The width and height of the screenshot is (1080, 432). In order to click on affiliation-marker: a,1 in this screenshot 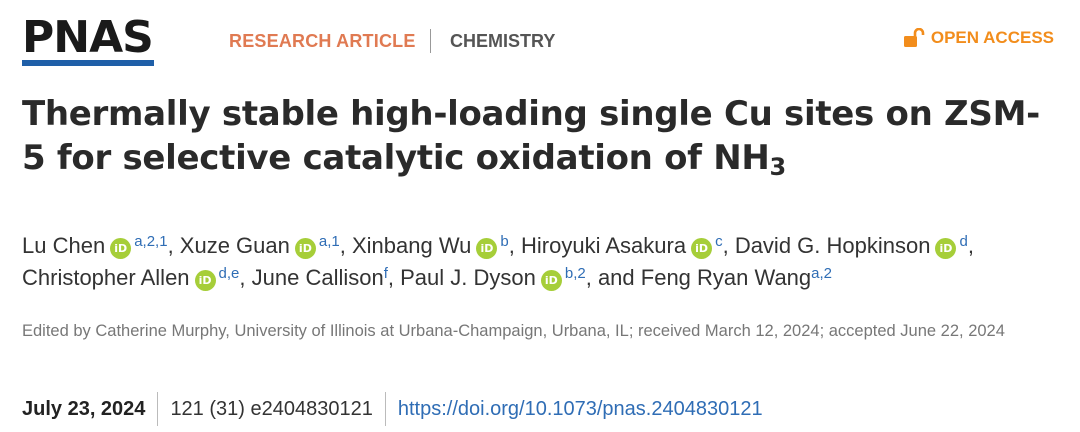, I will do `click(329, 241)`.